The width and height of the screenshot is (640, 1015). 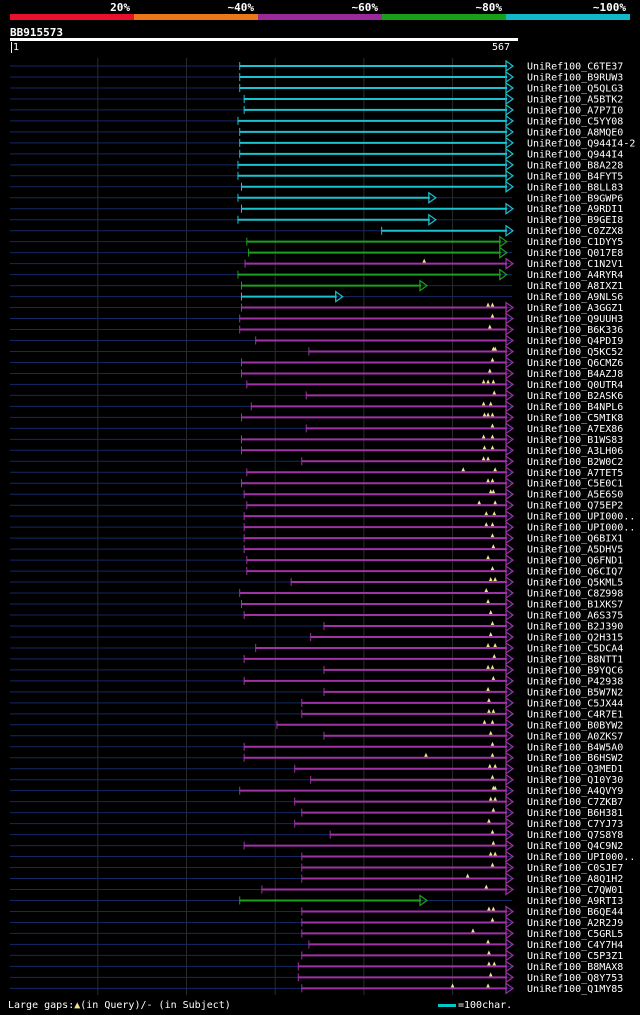 What do you see at coordinates (575, 198) in the screenshot?
I see `hit-label: UniRef100_B9GWP6` at bounding box center [575, 198].